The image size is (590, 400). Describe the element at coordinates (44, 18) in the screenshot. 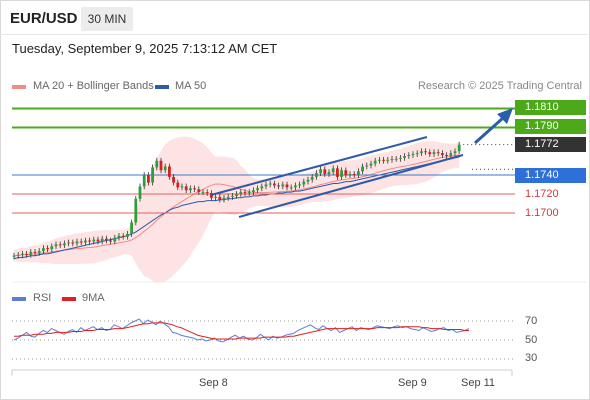

I see `symbol-title: EUR/USD` at that location.